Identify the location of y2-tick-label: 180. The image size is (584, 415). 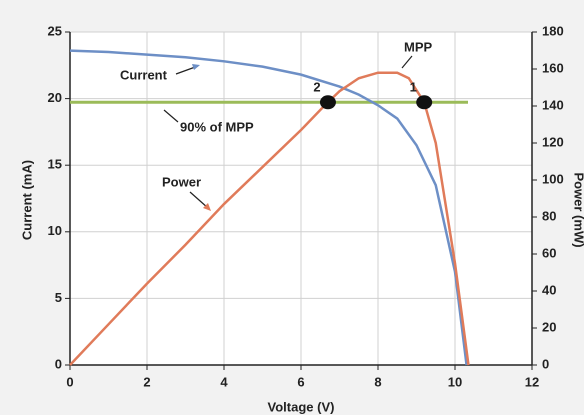
(553, 30).